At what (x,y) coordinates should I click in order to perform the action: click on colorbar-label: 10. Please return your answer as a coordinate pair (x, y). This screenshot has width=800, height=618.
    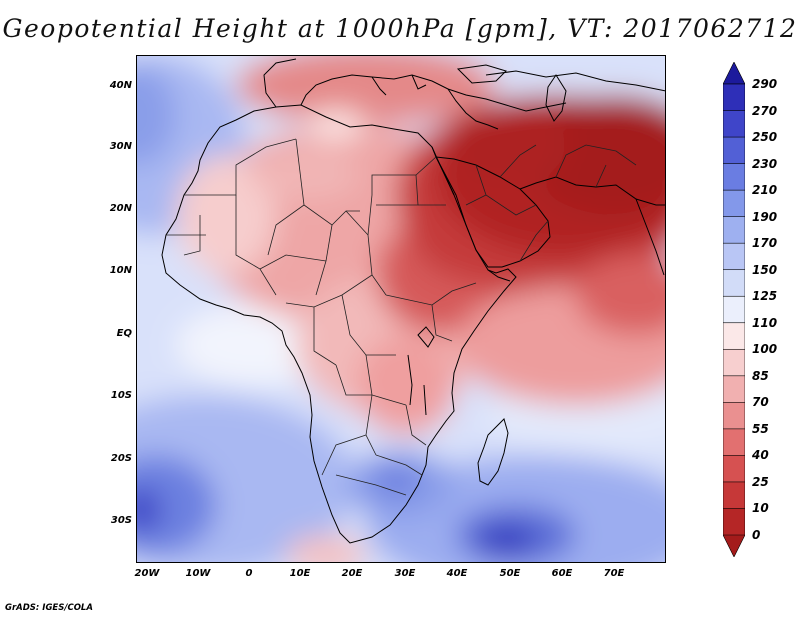
    Looking at the image, I should click on (760, 508).